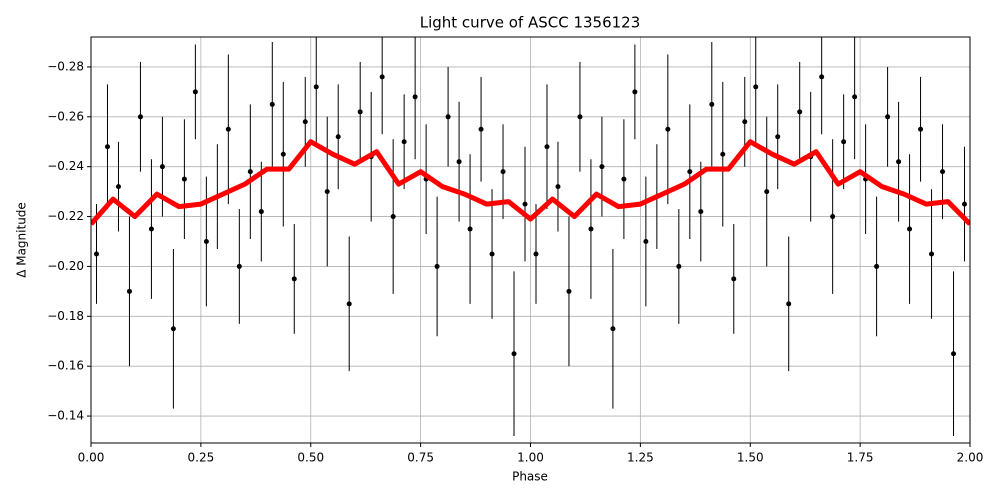 This screenshot has height=500, width=1000. What do you see at coordinates (65, 216) in the screenshot?
I see `y-tick-label: −0.22` at bounding box center [65, 216].